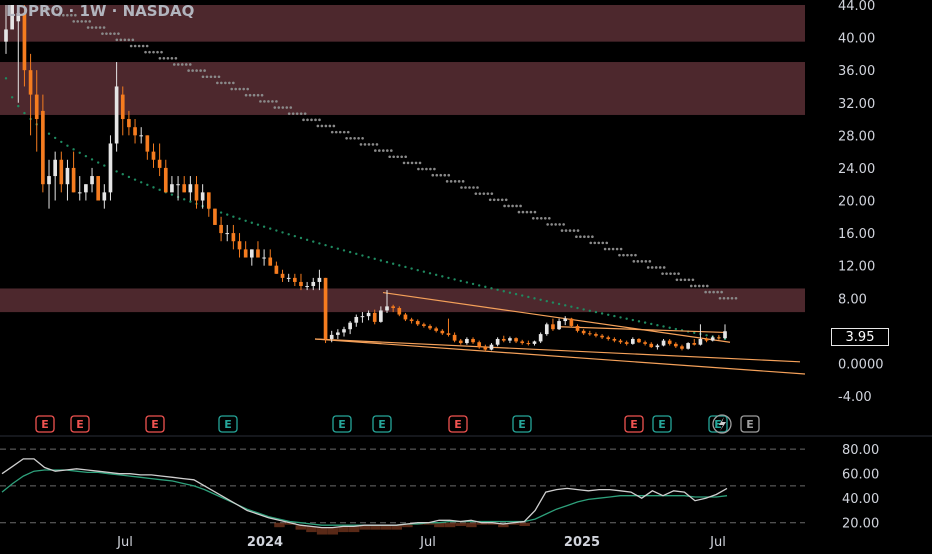  I want to click on y-tick-label-3: 32.00, so click(856, 104).